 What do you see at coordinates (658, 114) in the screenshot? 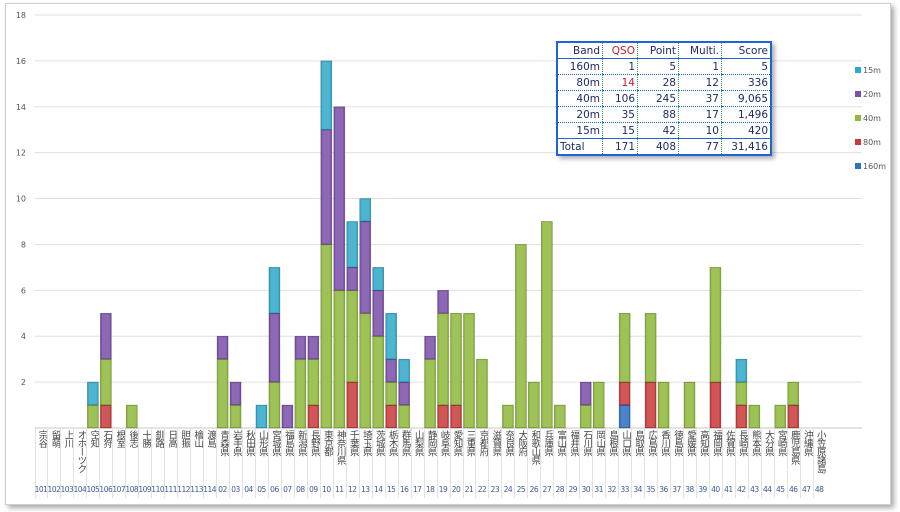
I see `cell: 88` at bounding box center [658, 114].